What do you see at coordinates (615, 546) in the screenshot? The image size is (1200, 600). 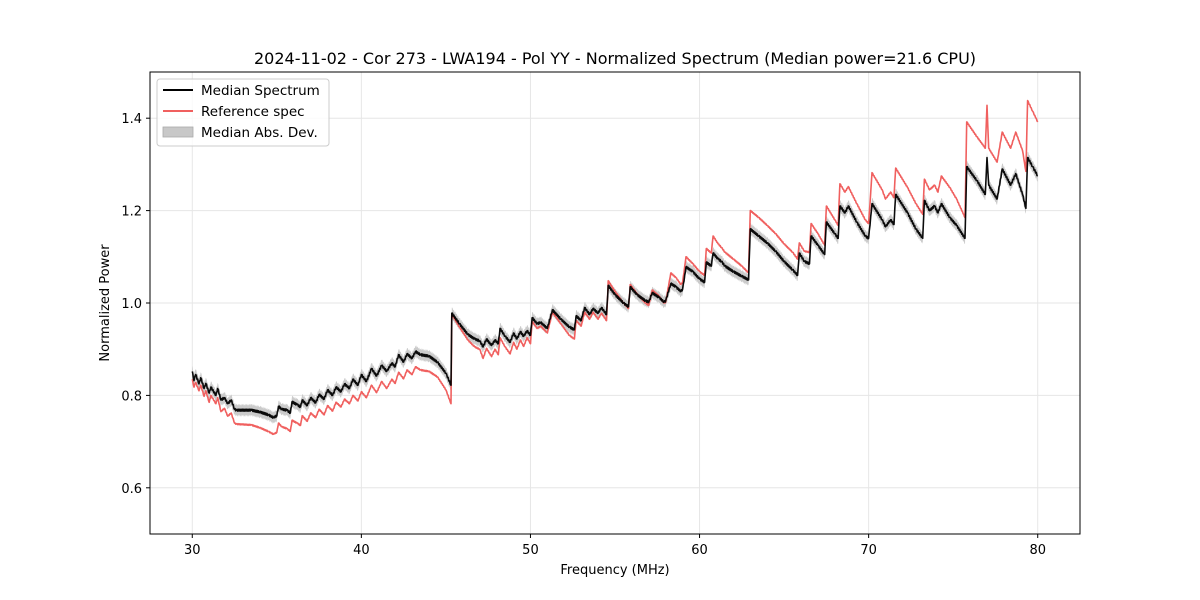 I see `x-axis: 30 40 50 60 70 80` at bounding box center [615, 546].